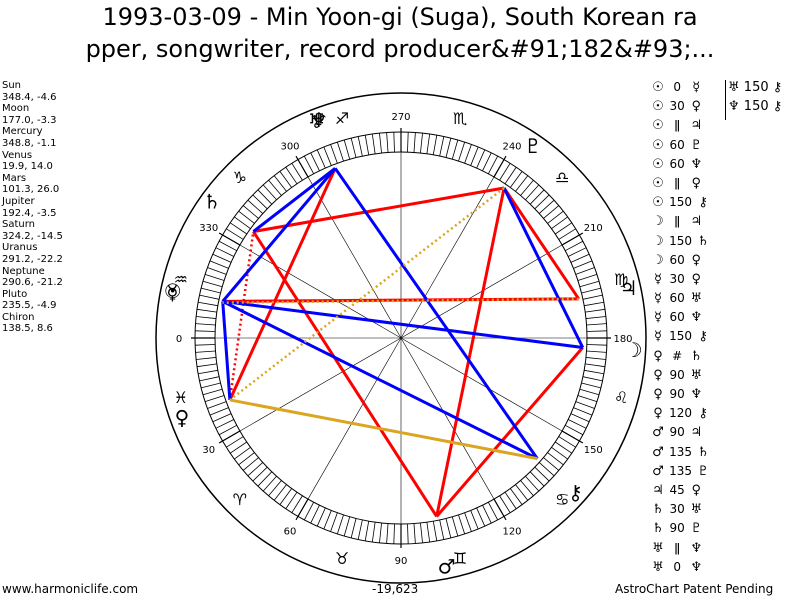 The image size is (800, 600). What do you see at coordinates (12, 85) in the screenshot?
I see `planet-name-sun: Sun` at bounding box center [12, 85].